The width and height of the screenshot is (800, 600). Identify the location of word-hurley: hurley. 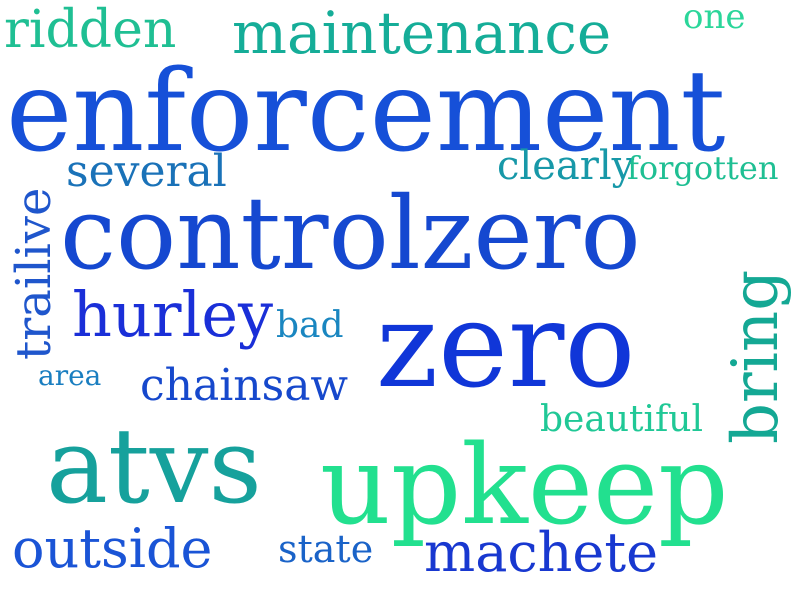
(173, 314).